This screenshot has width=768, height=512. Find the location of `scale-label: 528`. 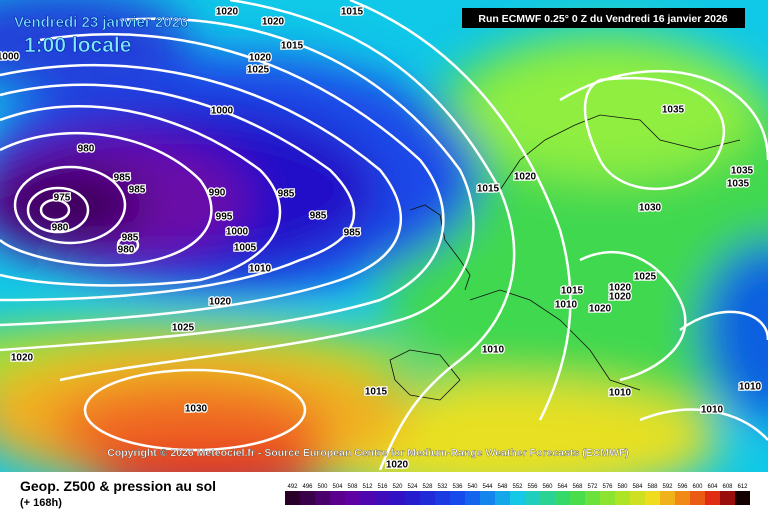

scale-label: 528 is located at coordinates (427, 487).